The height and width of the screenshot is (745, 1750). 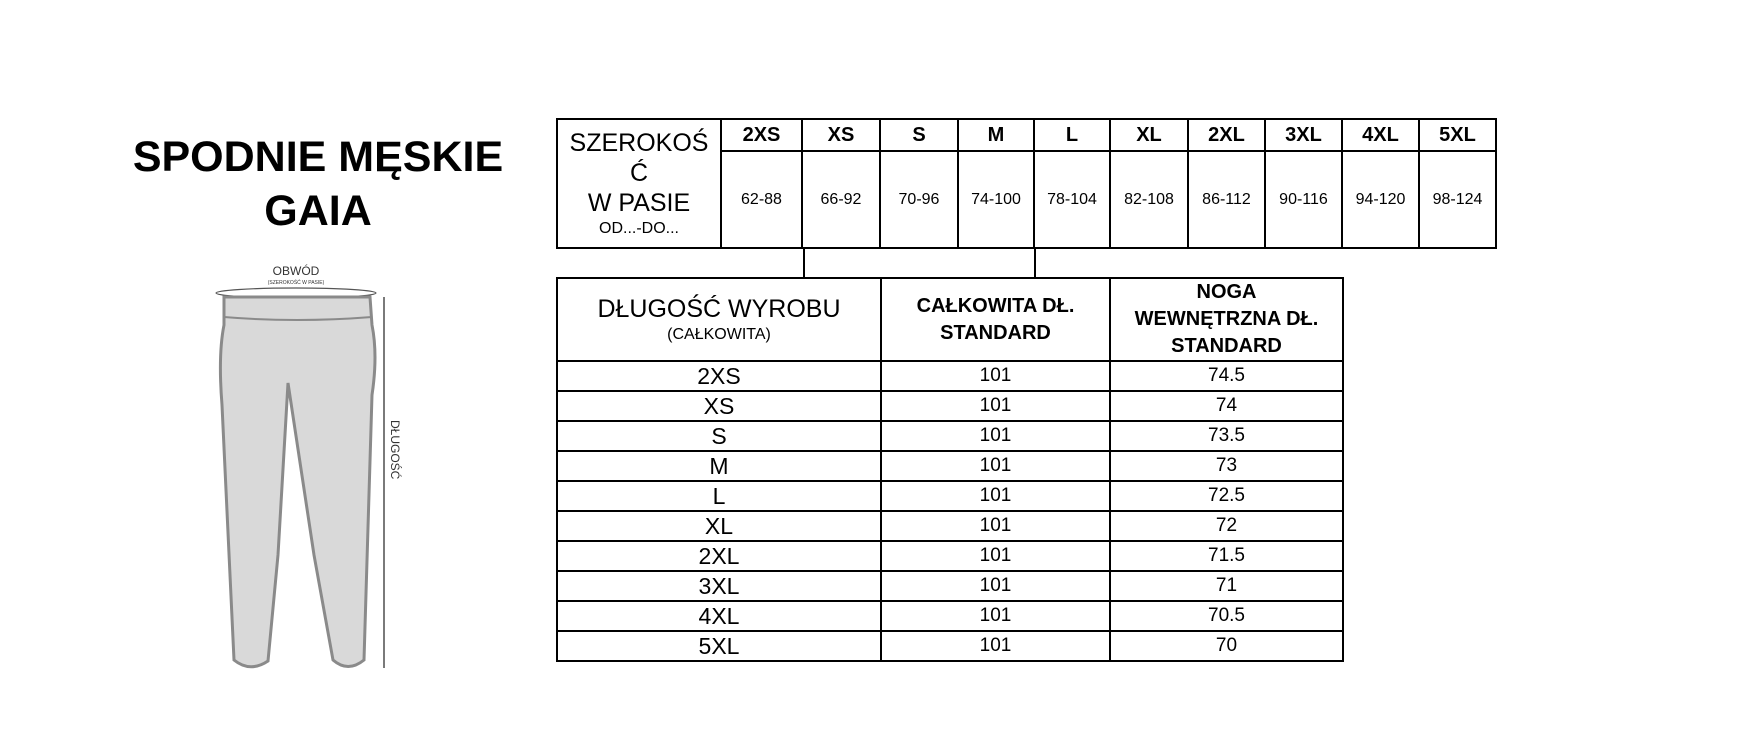 What do you see at coordinates (1303, 135) in the screenshot?
I see `size-header: 3XL` at bounding box center [1303, 135].